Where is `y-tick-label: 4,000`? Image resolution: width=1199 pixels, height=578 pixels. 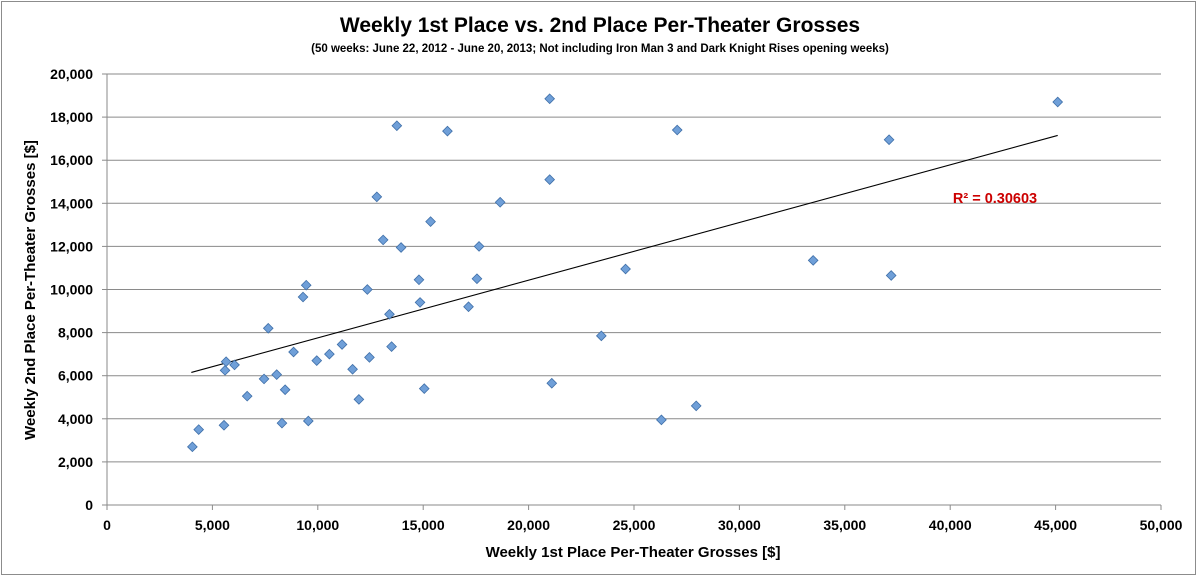 y-tick-label: 4,000 is located at coordinates (75, 419).